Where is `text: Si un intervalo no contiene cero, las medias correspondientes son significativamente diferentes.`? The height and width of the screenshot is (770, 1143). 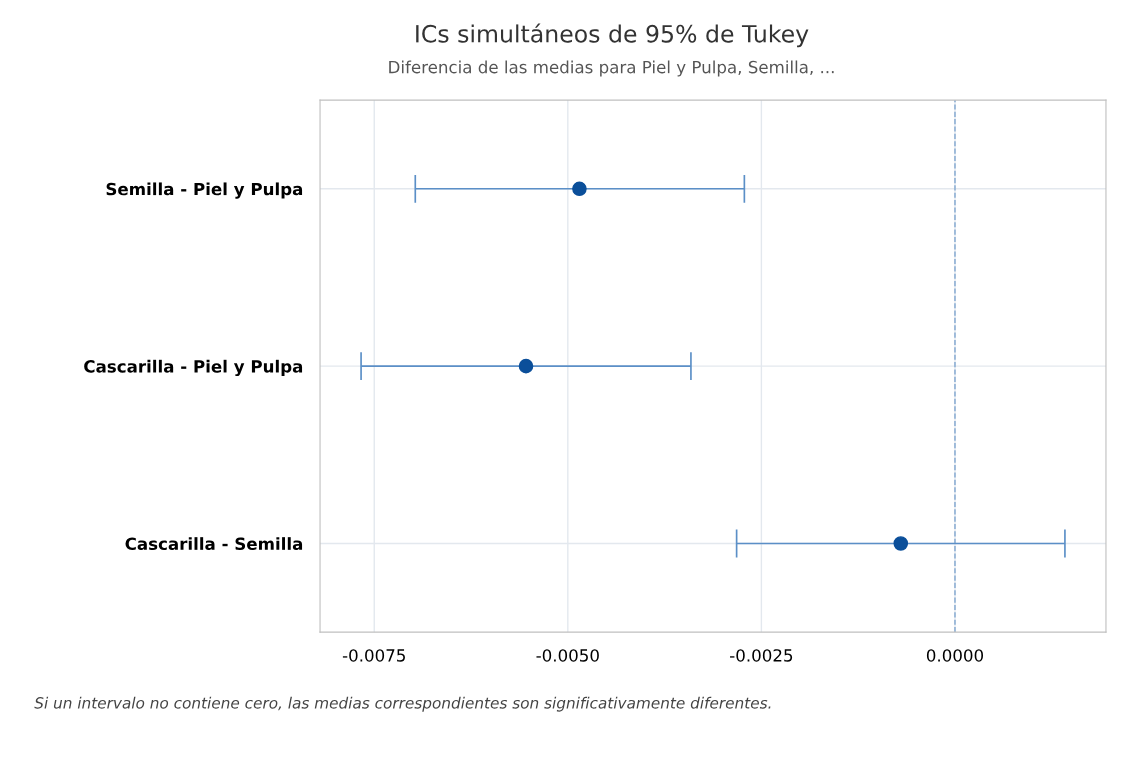 text: Si un intervalo no contiene cero, las medias correspondientes son significativamente diferentes. is located at coordinates (402, 704).